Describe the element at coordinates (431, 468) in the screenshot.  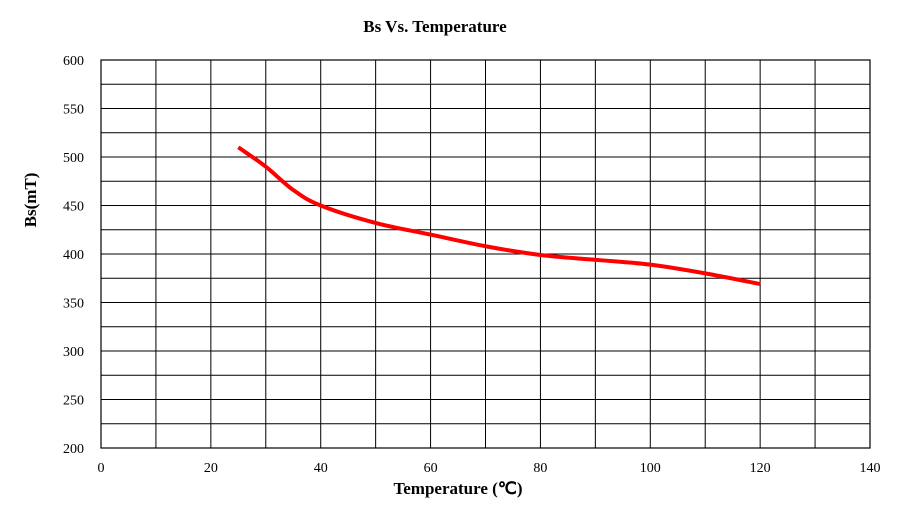
I see `x-tick-label: 60` at that location.